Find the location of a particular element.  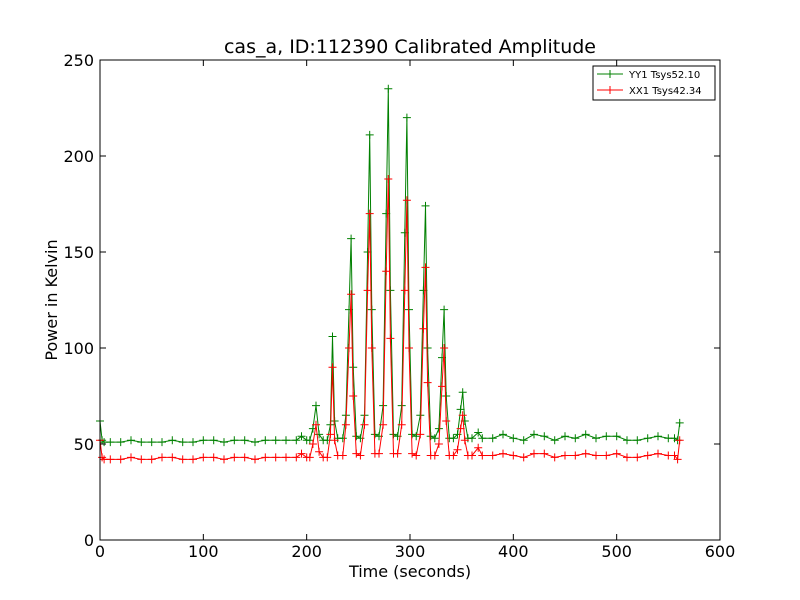

legend-marker-yy1 is located at coordinates (610, 74).